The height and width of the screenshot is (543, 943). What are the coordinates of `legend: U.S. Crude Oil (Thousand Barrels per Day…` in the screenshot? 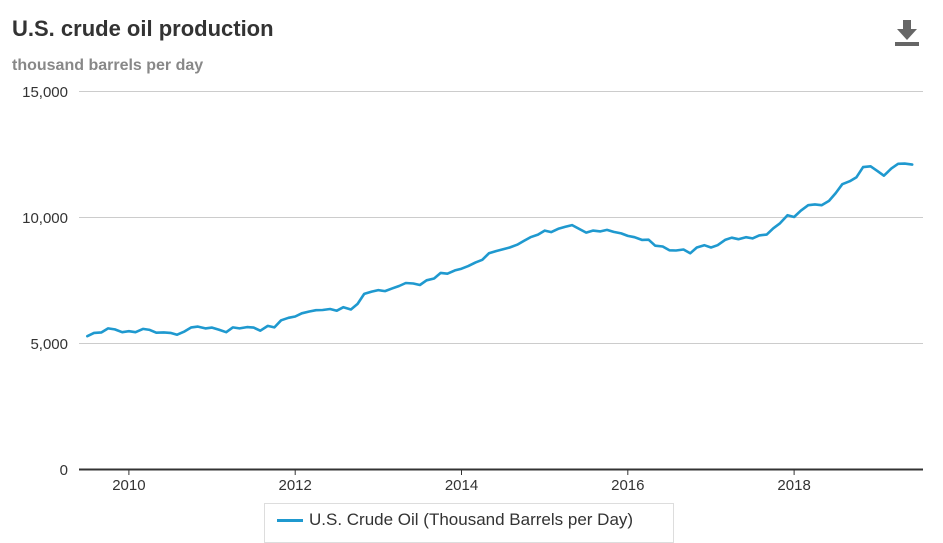 It's located at (469, 523).